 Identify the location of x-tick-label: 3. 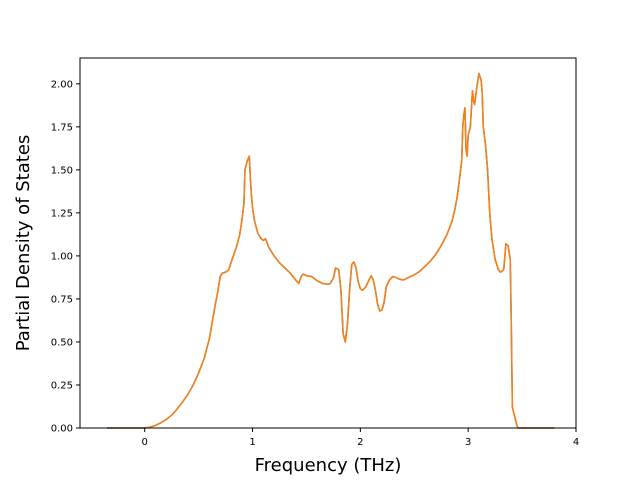
(468, 442).